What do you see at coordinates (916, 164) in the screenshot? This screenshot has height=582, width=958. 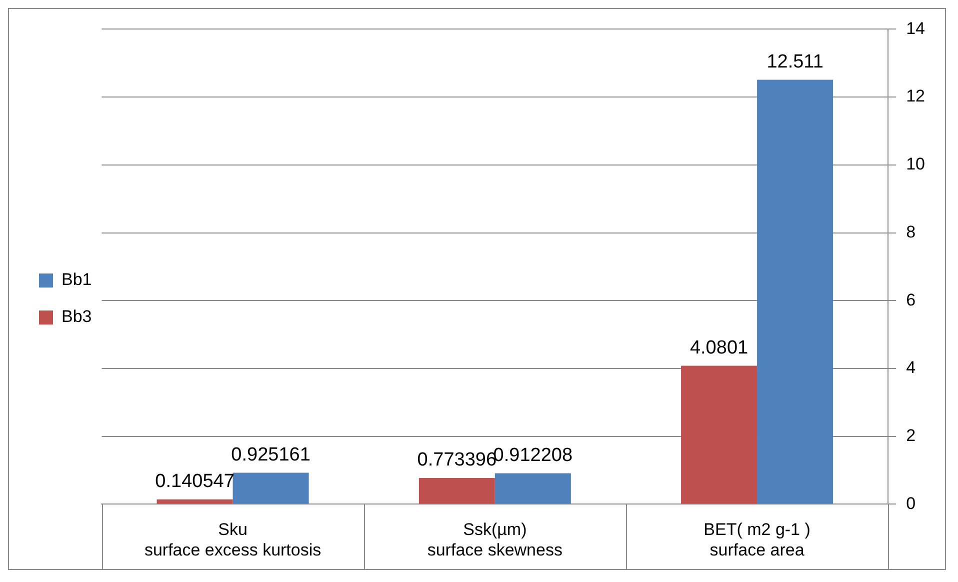 I see `y-tick-label: 10` at bounding box center [916, 164].